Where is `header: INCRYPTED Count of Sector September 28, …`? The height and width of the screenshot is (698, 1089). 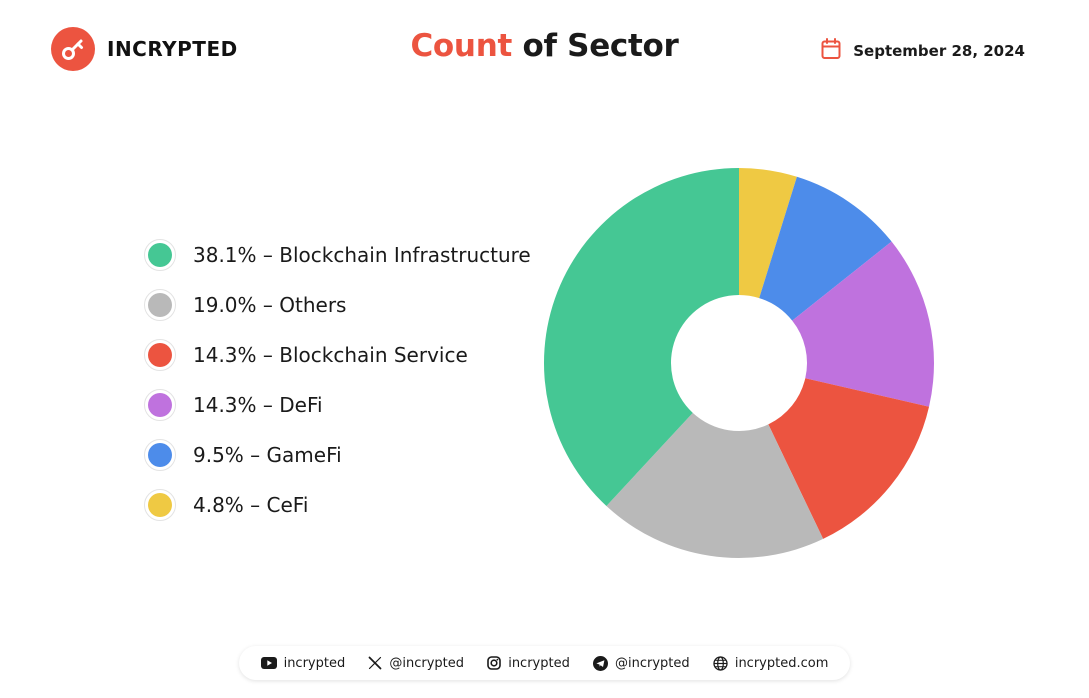
header: INCRYPTED Count of Sector September 28, … is located at coordinates (544, 50).